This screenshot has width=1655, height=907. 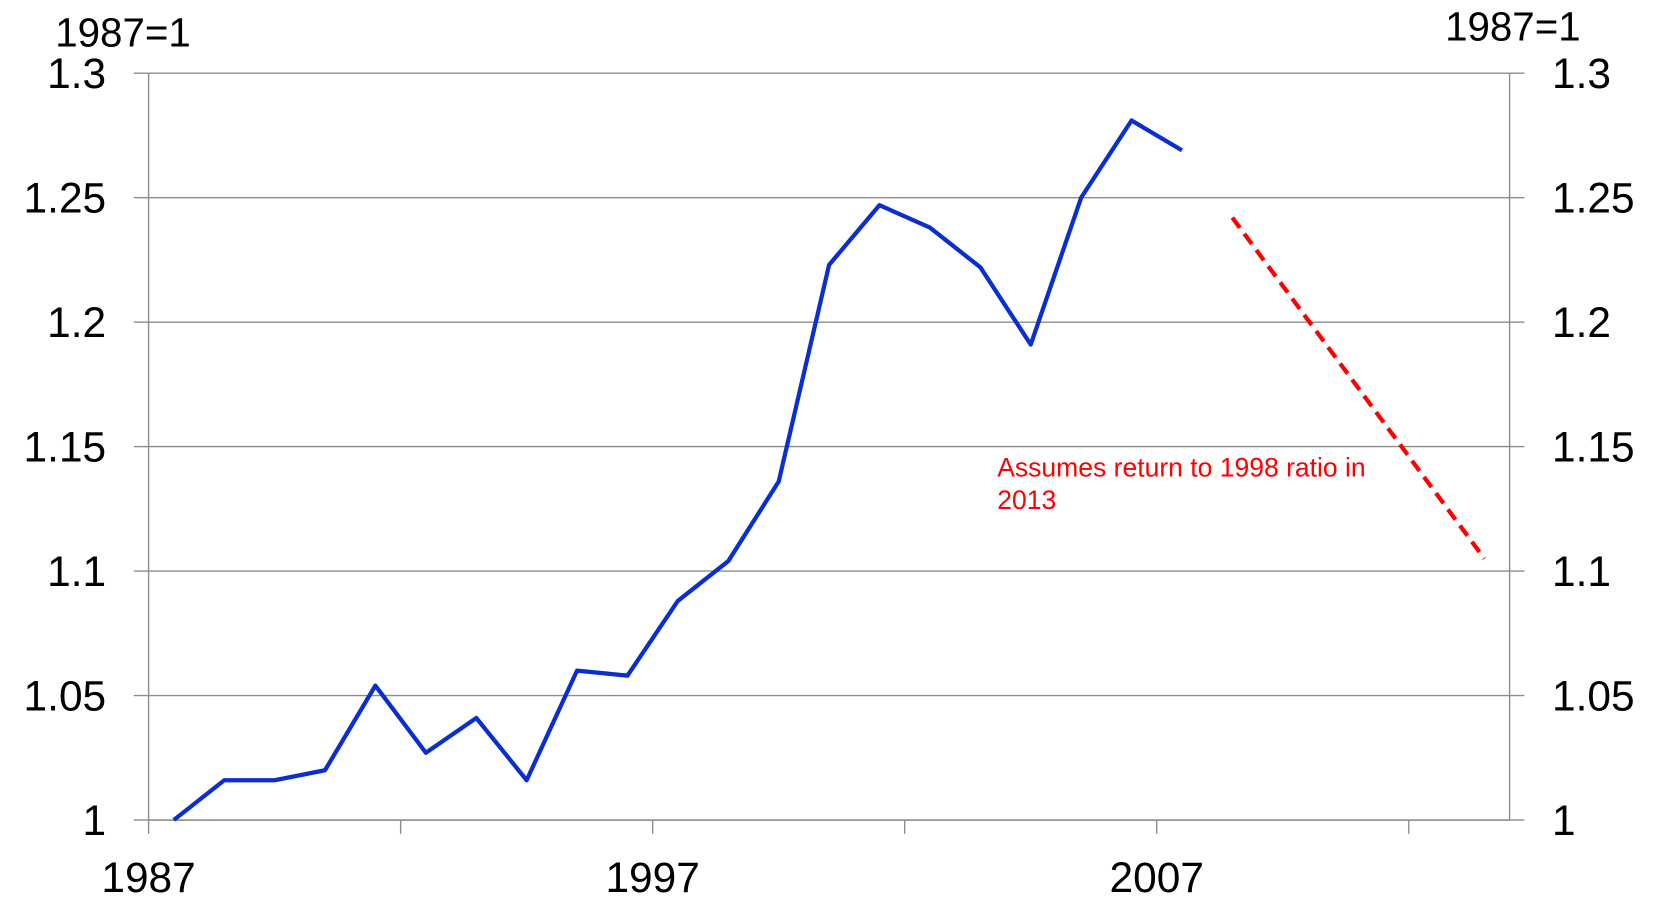 What do you see at coordinates (652, 877) in the screenshot?
I see `x-tick-label: 1997` at bounding box center [652, 877].